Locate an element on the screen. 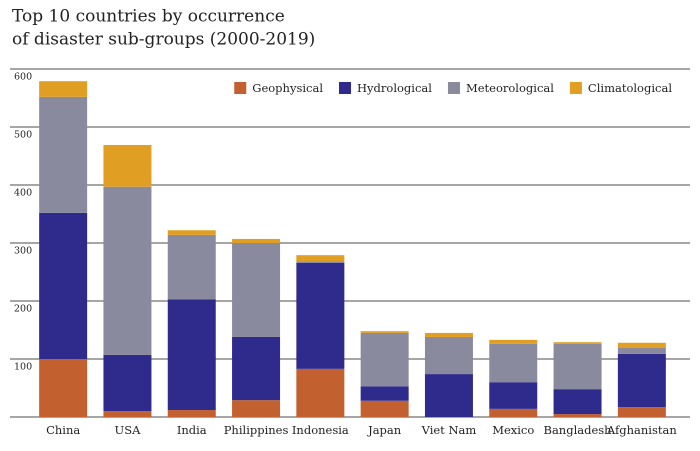 This screenshot has width=700, height=451. y-tick-label: 600 is located at coordinates (23, 77).